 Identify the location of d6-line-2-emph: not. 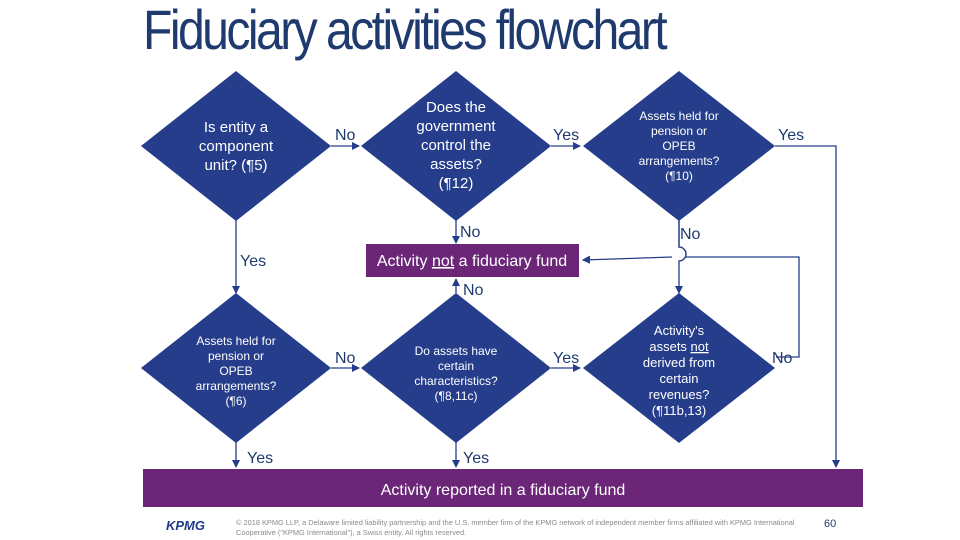
(700, 346).